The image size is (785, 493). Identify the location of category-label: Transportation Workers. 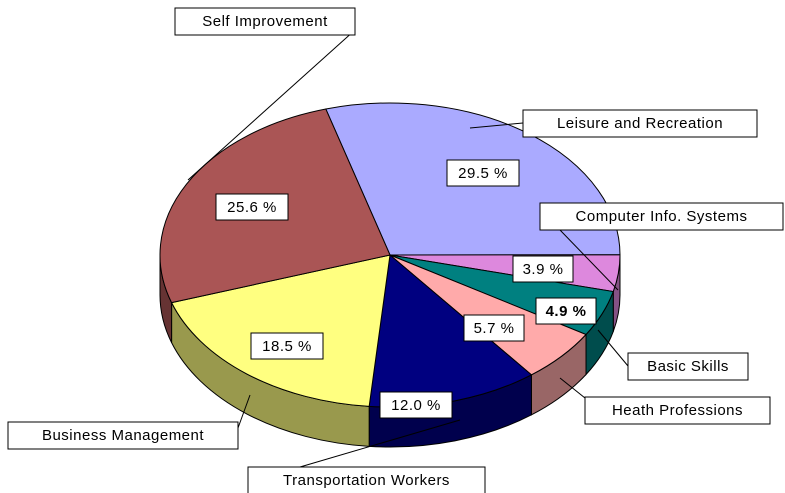
(366, 480).